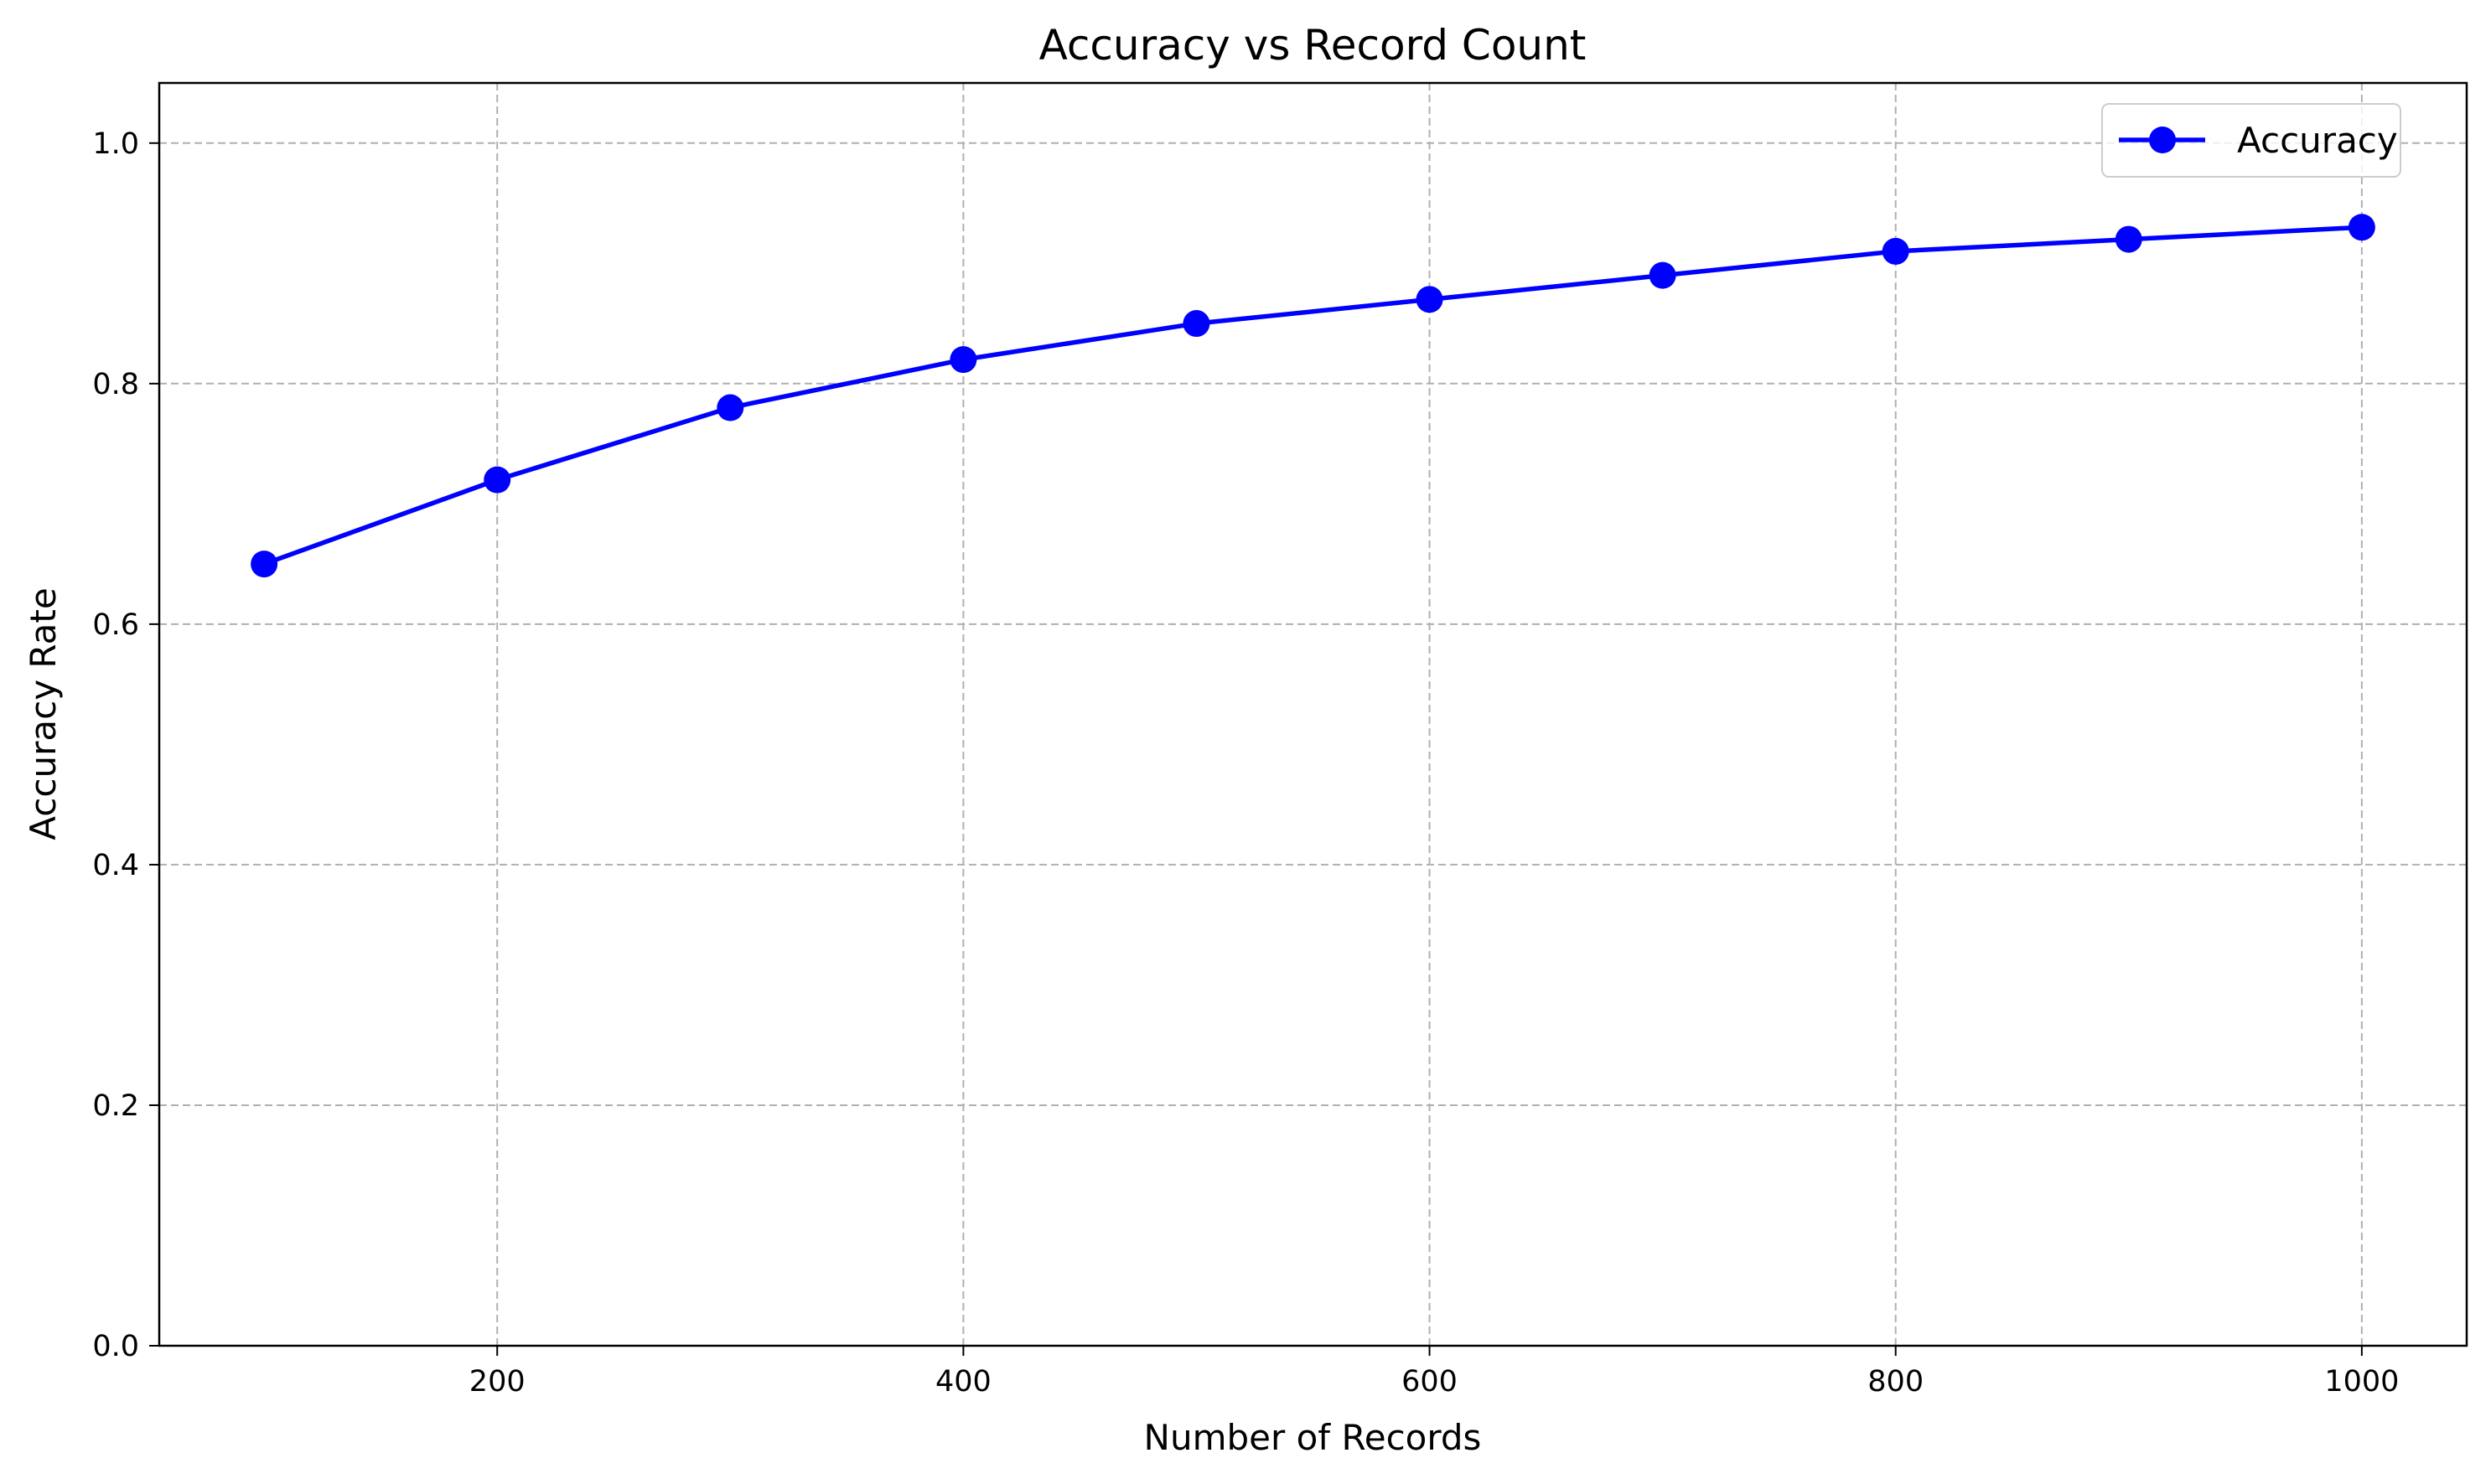 This screenshot has height=1484, width=2491. Describe the element at coordinates (115, 625) in the screenshot. I see `y-tick-label: 0.6` at that location.